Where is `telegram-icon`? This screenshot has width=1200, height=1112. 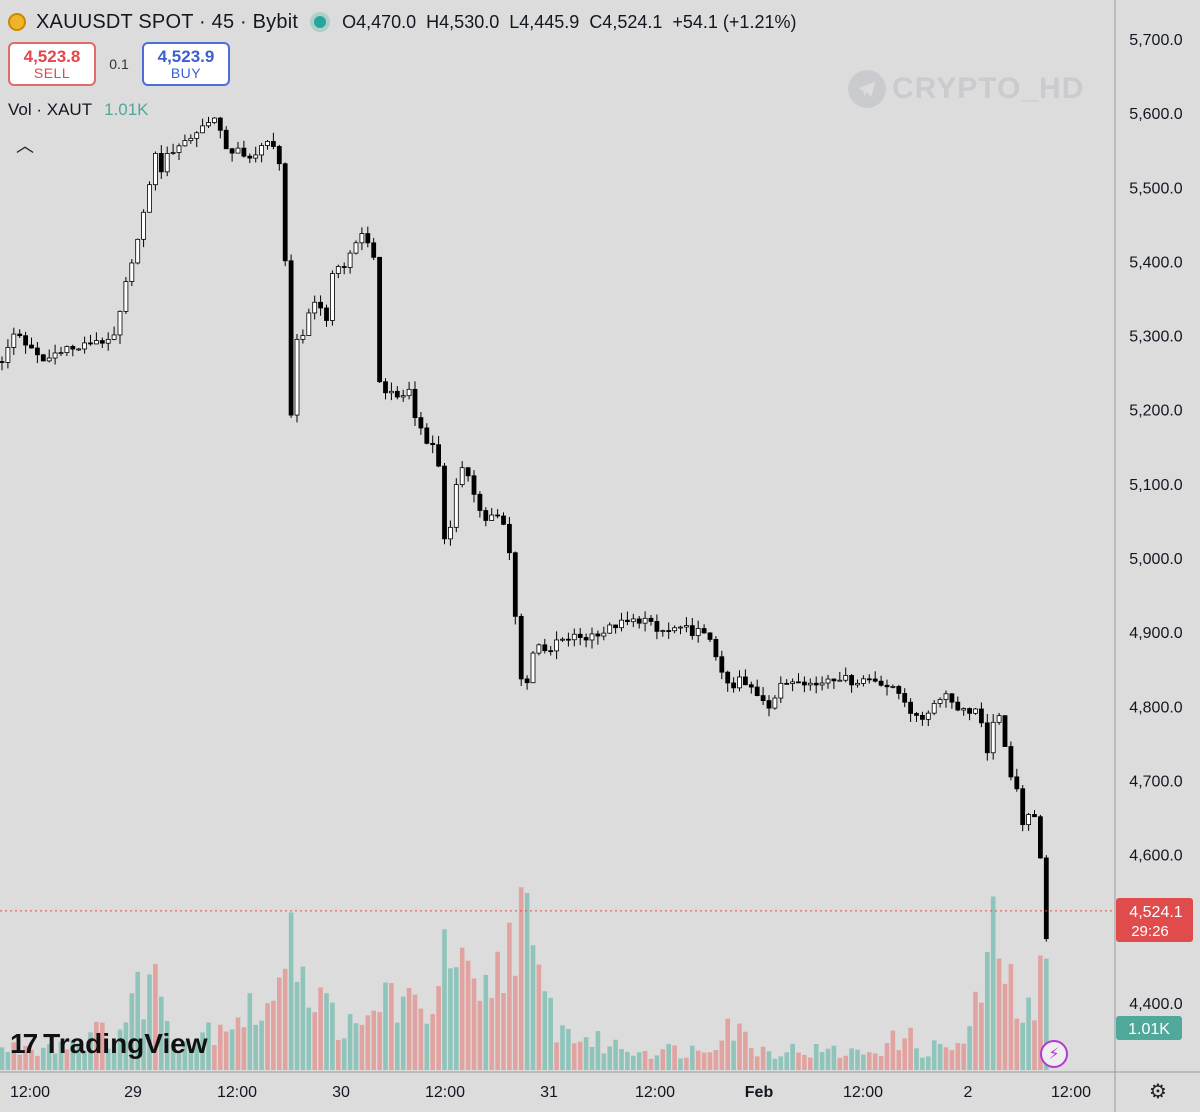
telegram-icon is located at coordinates (867, 89).